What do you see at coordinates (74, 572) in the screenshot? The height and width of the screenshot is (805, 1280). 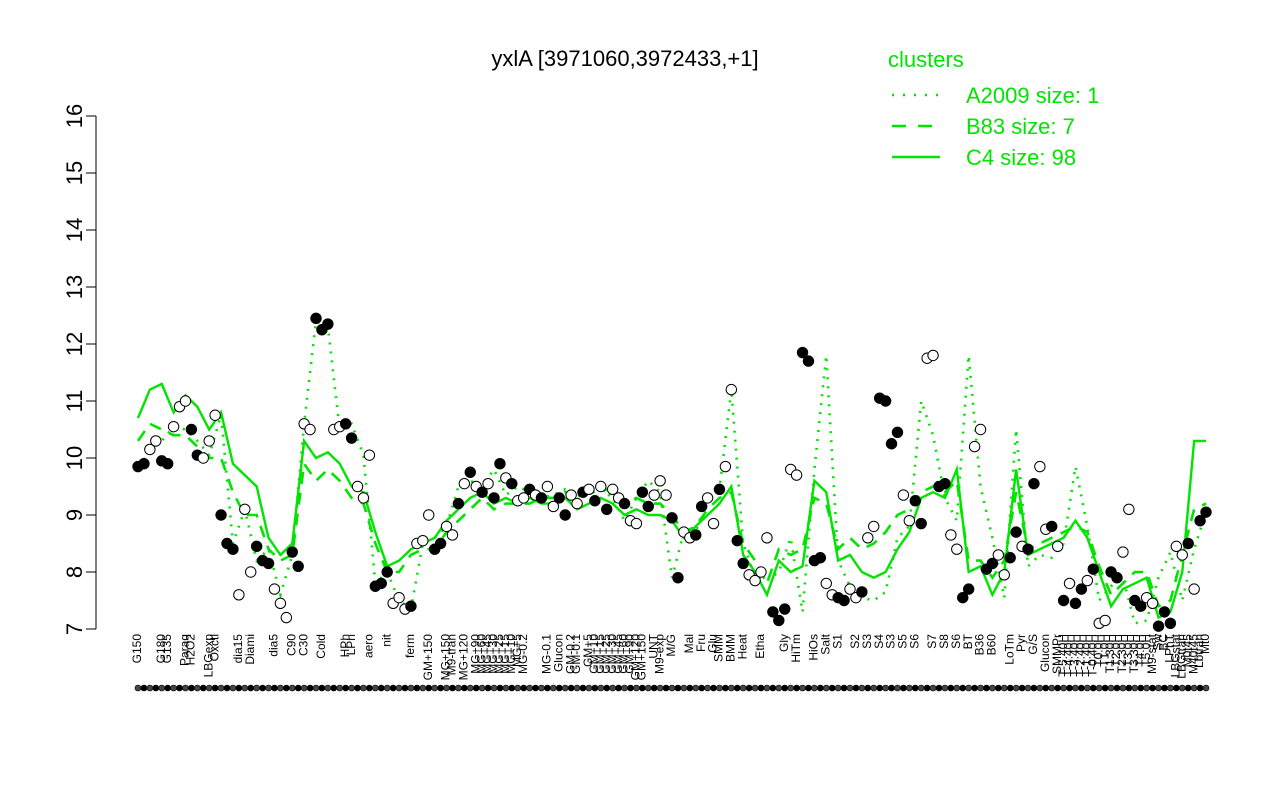 I see `y-tick-label: 8` at bounding box center [74, 572].